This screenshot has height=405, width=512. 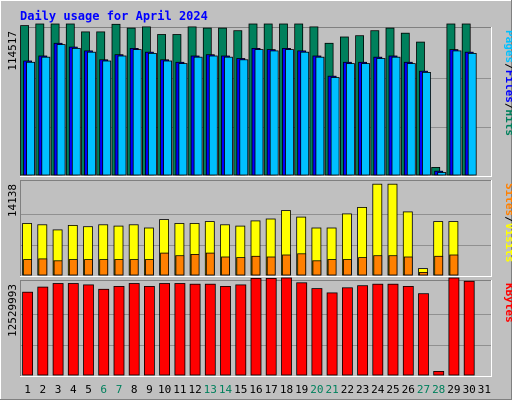 What do you see at coordinates (286, 389) in the screenshot?
I see `x-tick-day-18: 18` at bounding box center [286, 389].